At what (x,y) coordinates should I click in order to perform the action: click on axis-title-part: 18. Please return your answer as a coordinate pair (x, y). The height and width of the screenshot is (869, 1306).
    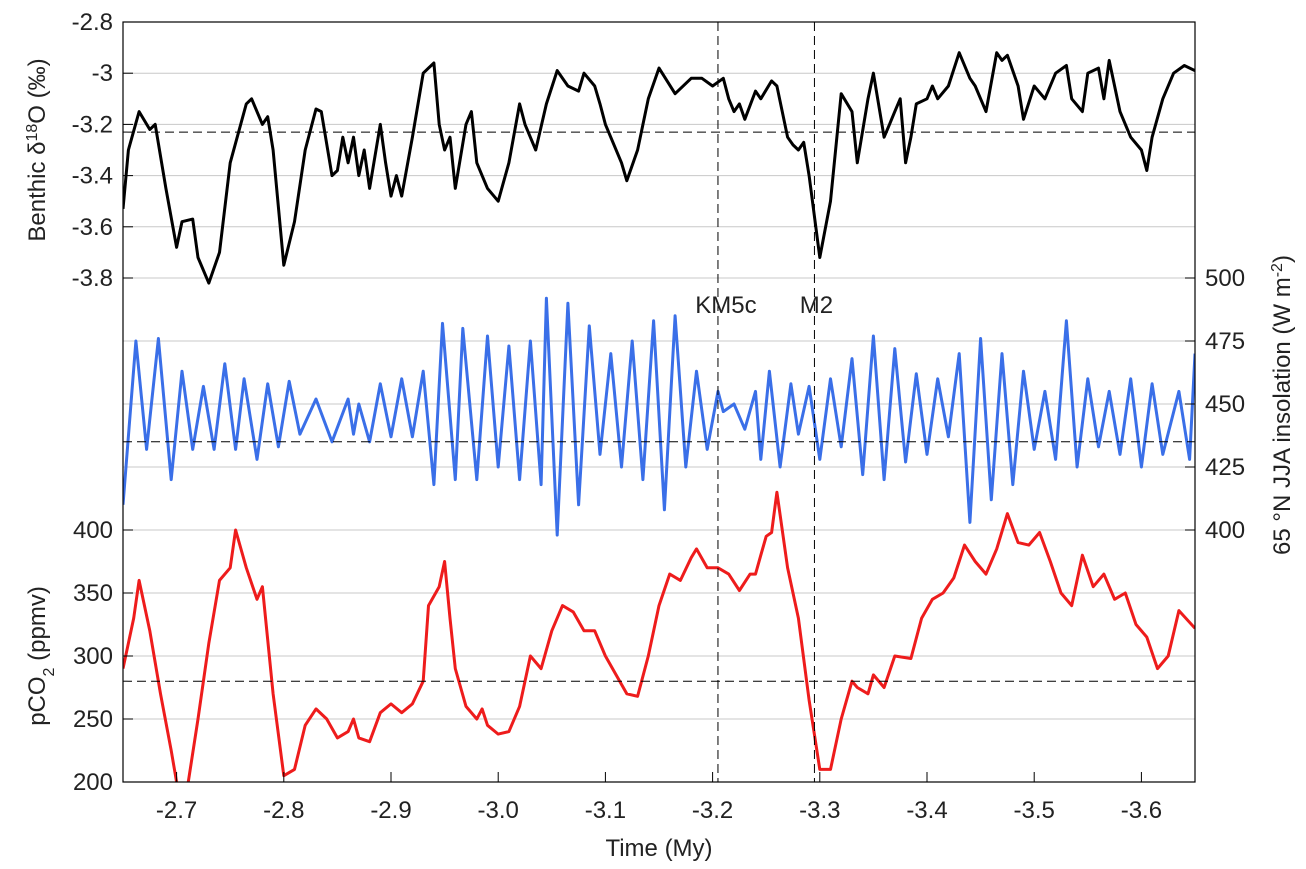
    Looking at the image, I should click on (32, 133).